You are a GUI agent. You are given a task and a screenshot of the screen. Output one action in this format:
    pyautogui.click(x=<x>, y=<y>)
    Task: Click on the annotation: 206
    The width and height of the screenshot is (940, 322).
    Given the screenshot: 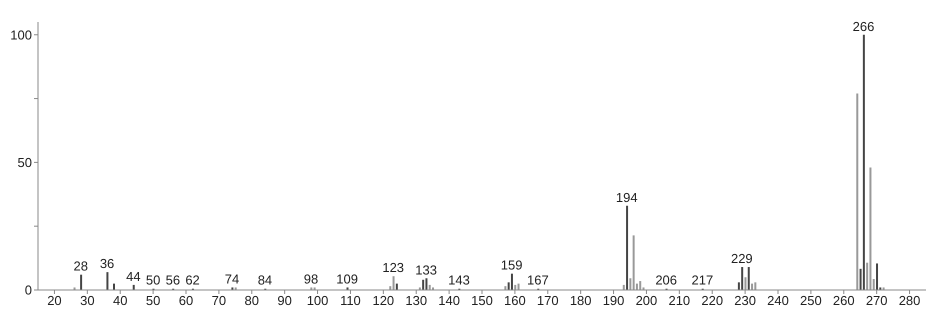 What is the action you would take?
    pyautogui.click(x=666, y=280)
    